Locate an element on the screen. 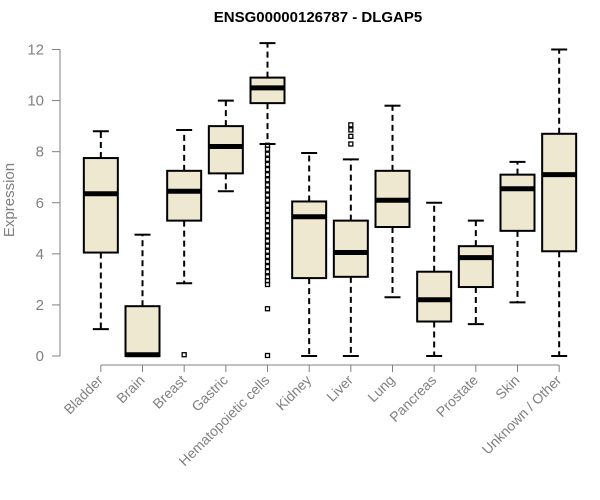  y-tick-label: 10 is located at coordinates (35, 101).